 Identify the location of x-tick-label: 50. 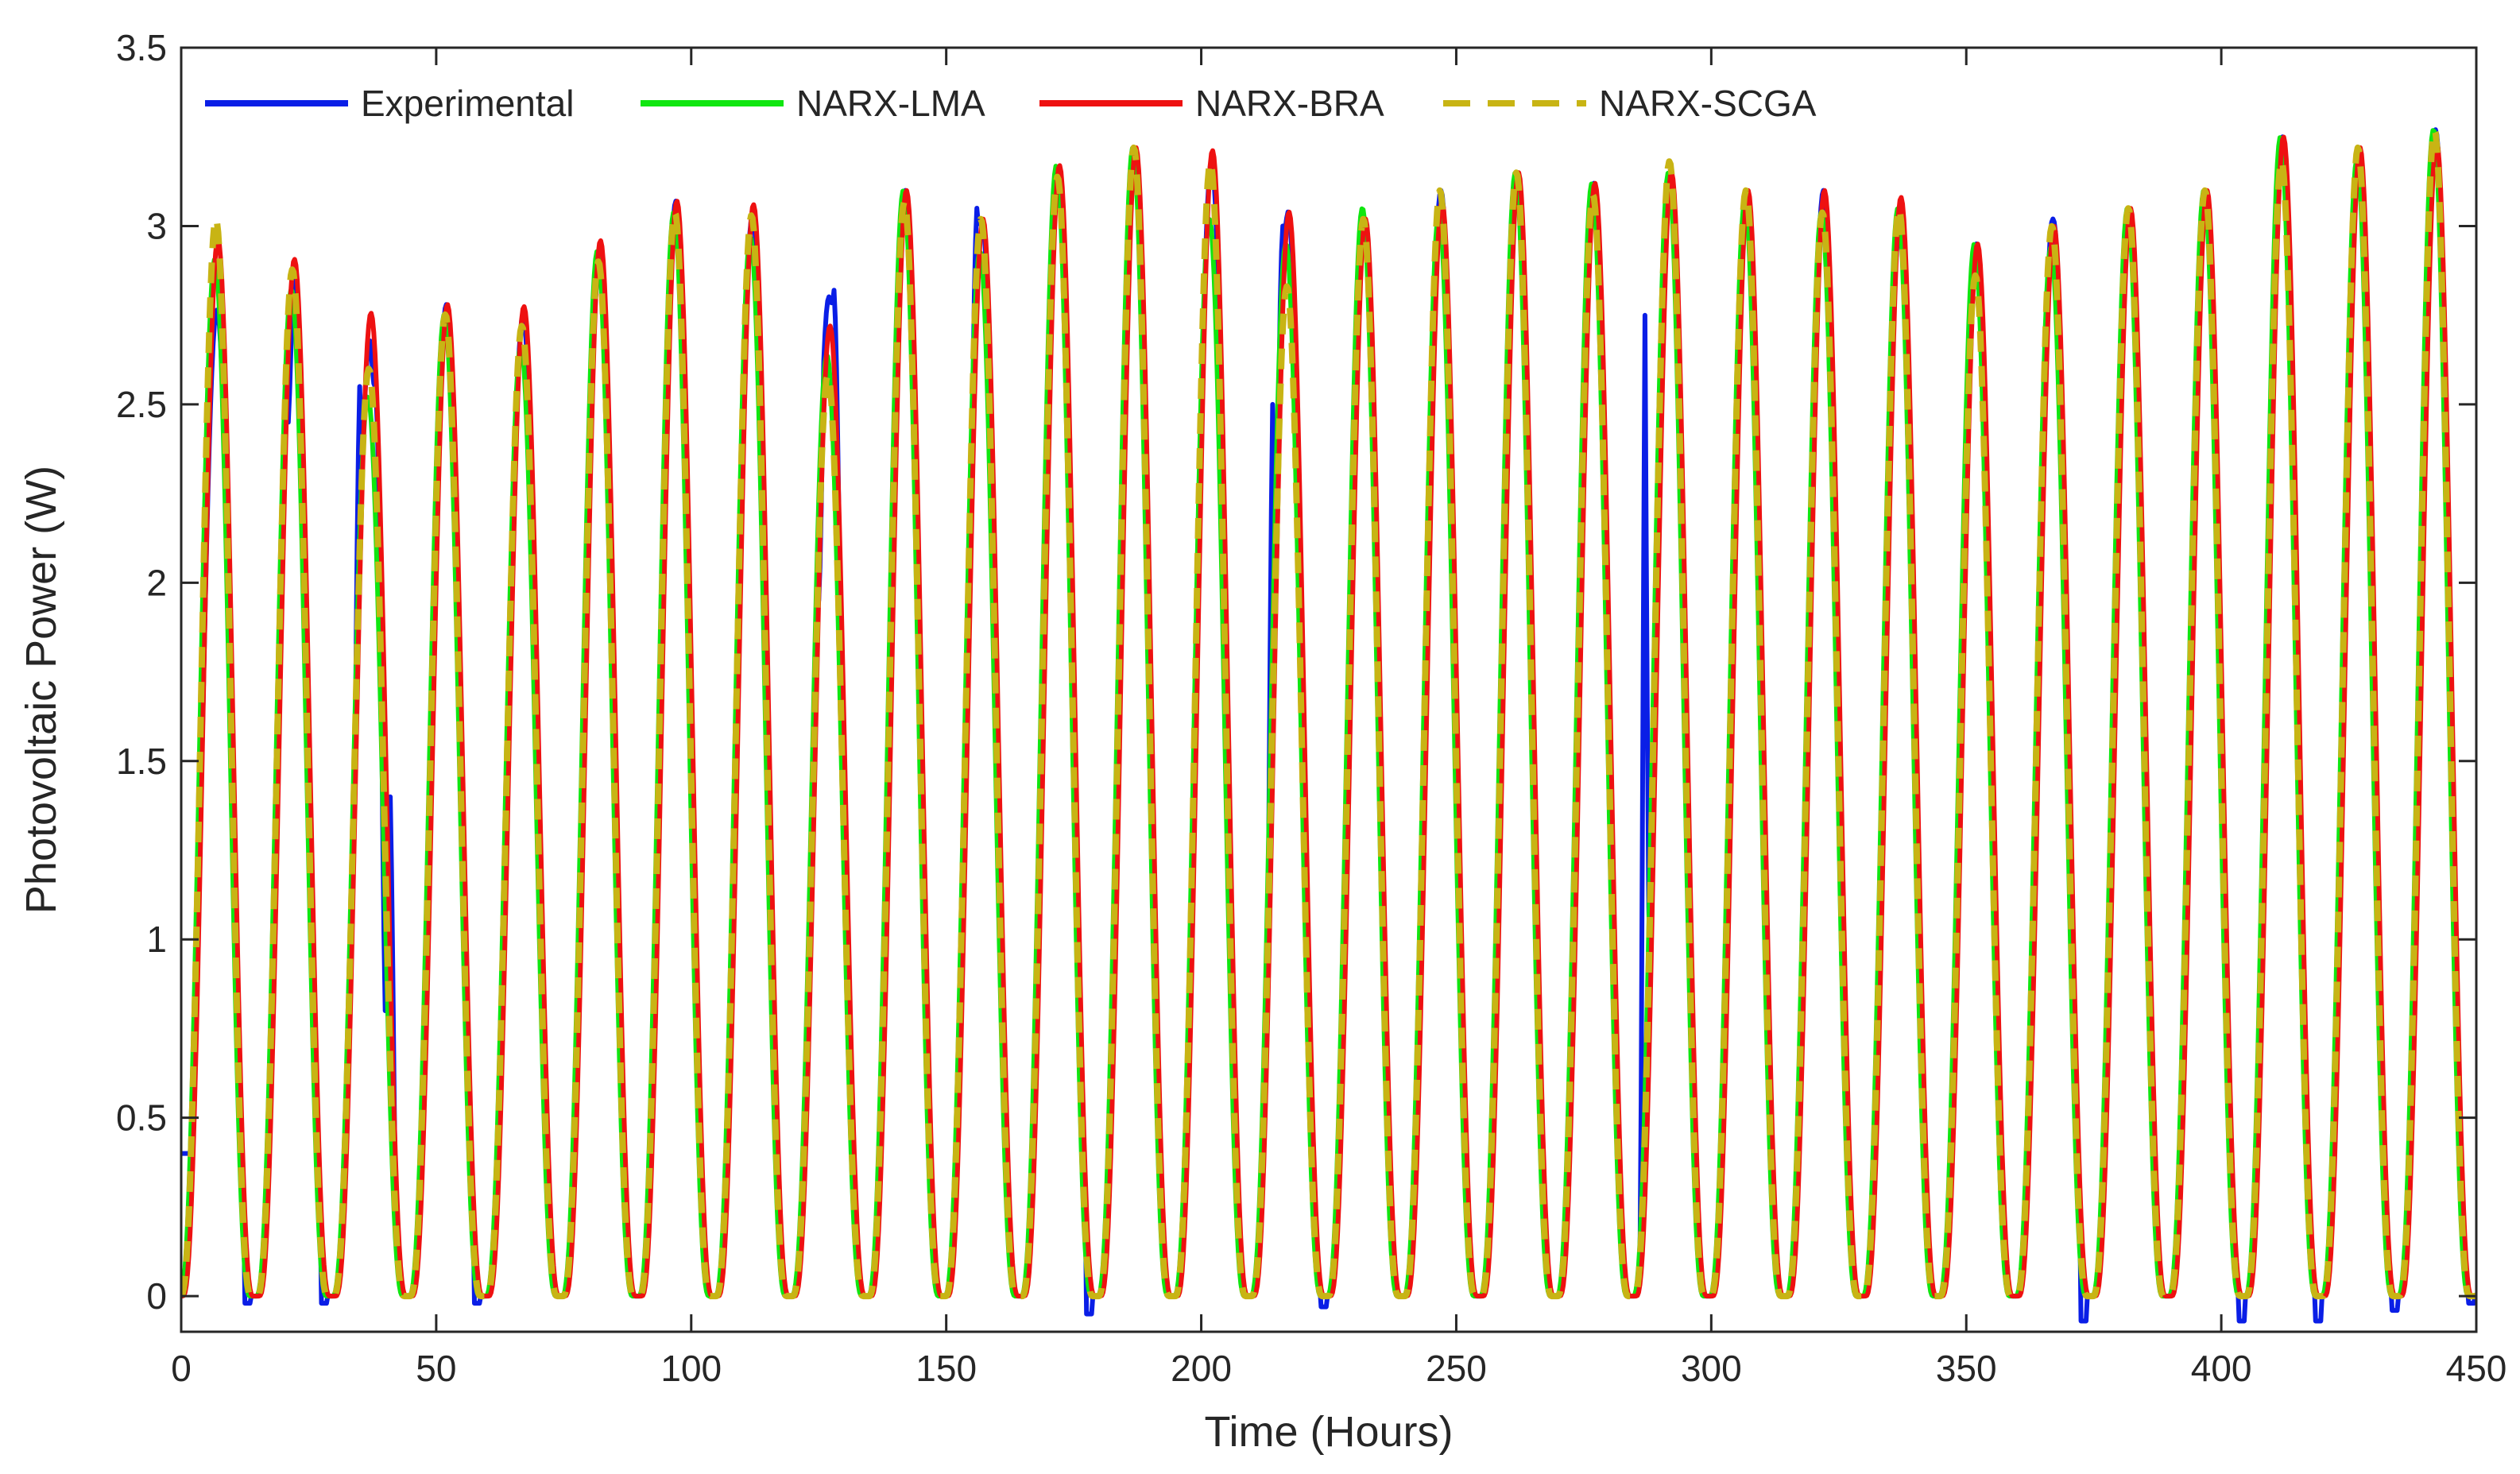
(436, 1368).